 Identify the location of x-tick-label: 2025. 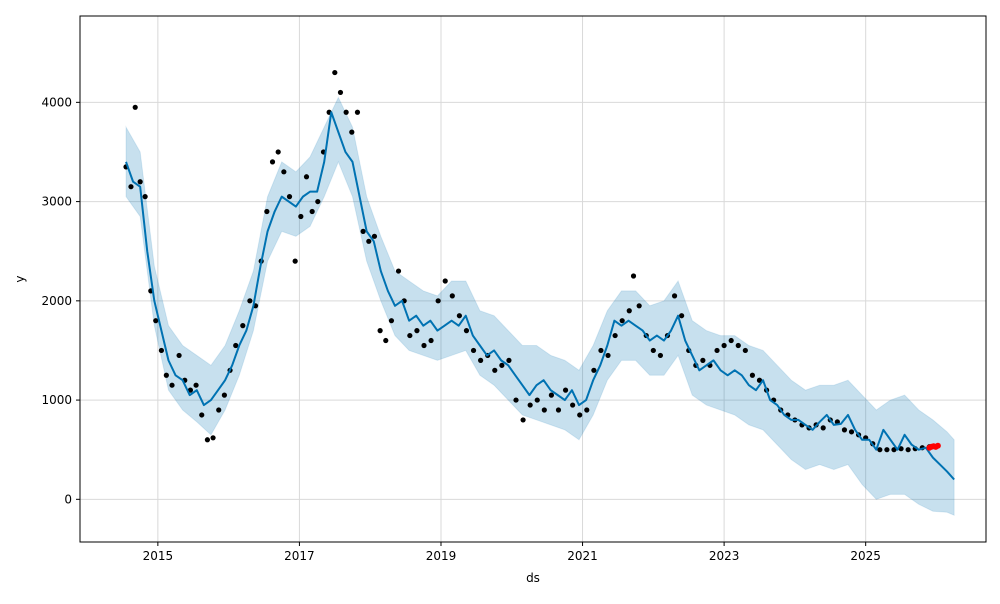
(865, 556).